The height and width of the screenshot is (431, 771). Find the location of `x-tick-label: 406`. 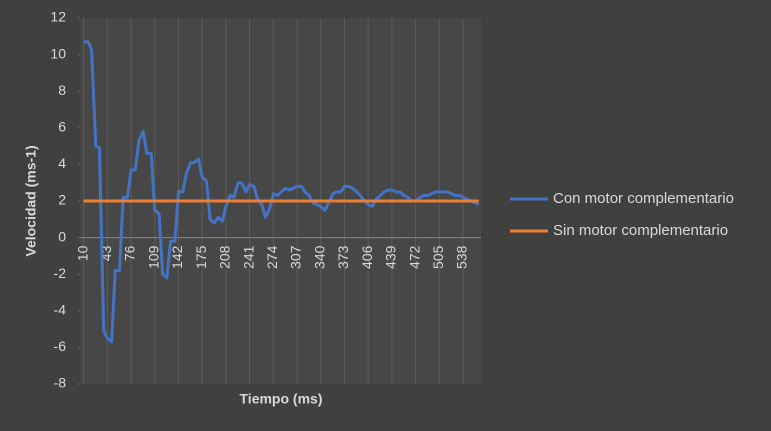

x-tick-label: 406 is located at coordinates (367, 257).